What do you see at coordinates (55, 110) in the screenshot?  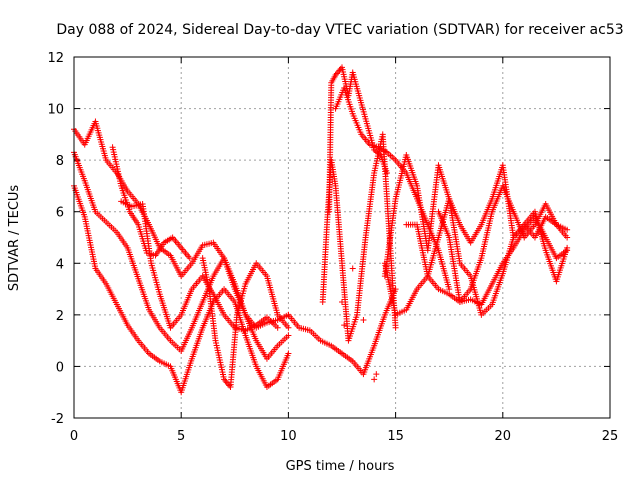 I see `y-tick-label: 10` at bounding box center [55, 110].